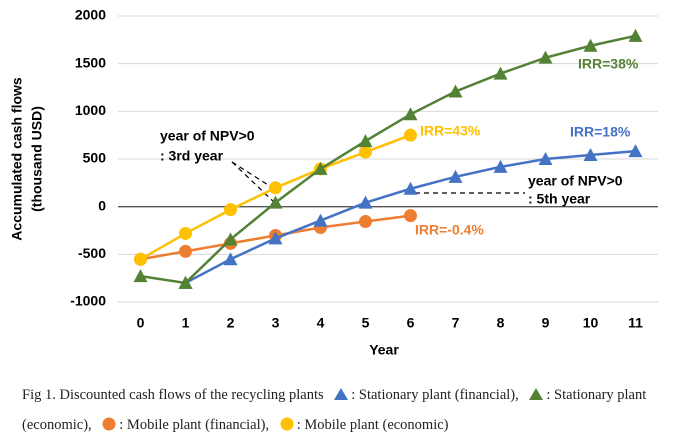 This screenshot has width=680, height=448. I want to click on x-tick-label: 4, so click(321, 323).